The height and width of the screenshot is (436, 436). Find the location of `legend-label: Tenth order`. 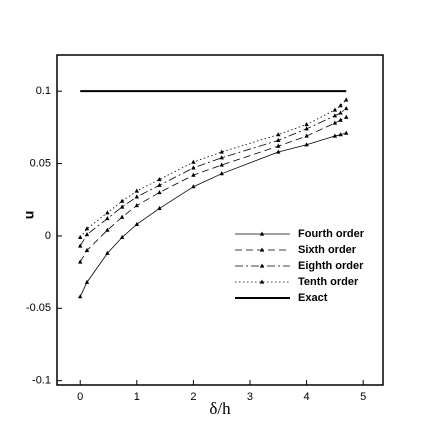

legend-label: Tenth order is located at coordinates (328, 282).